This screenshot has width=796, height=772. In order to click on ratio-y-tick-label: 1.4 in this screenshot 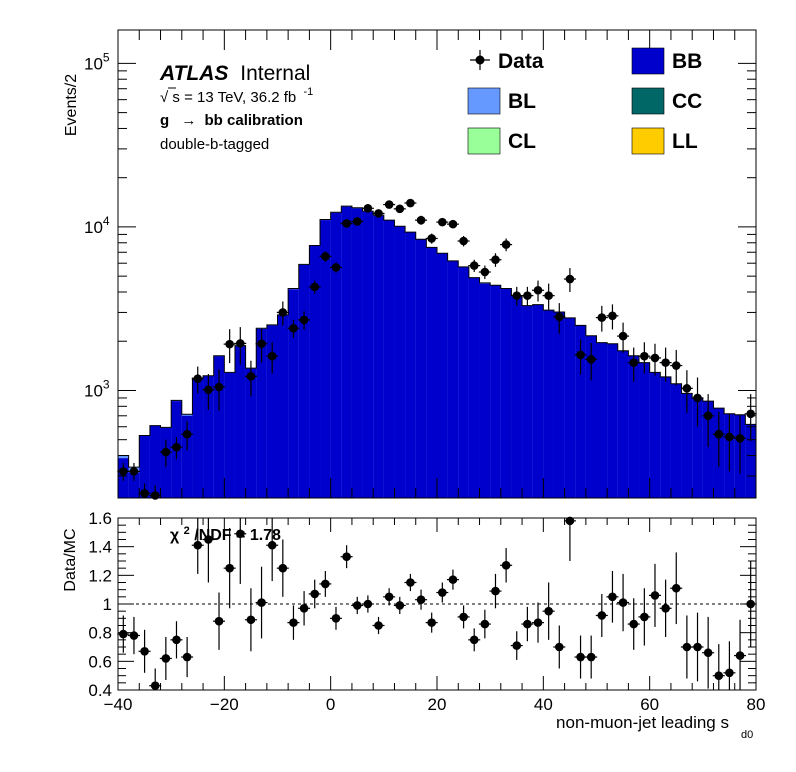, I will do `click(100, 547)`.